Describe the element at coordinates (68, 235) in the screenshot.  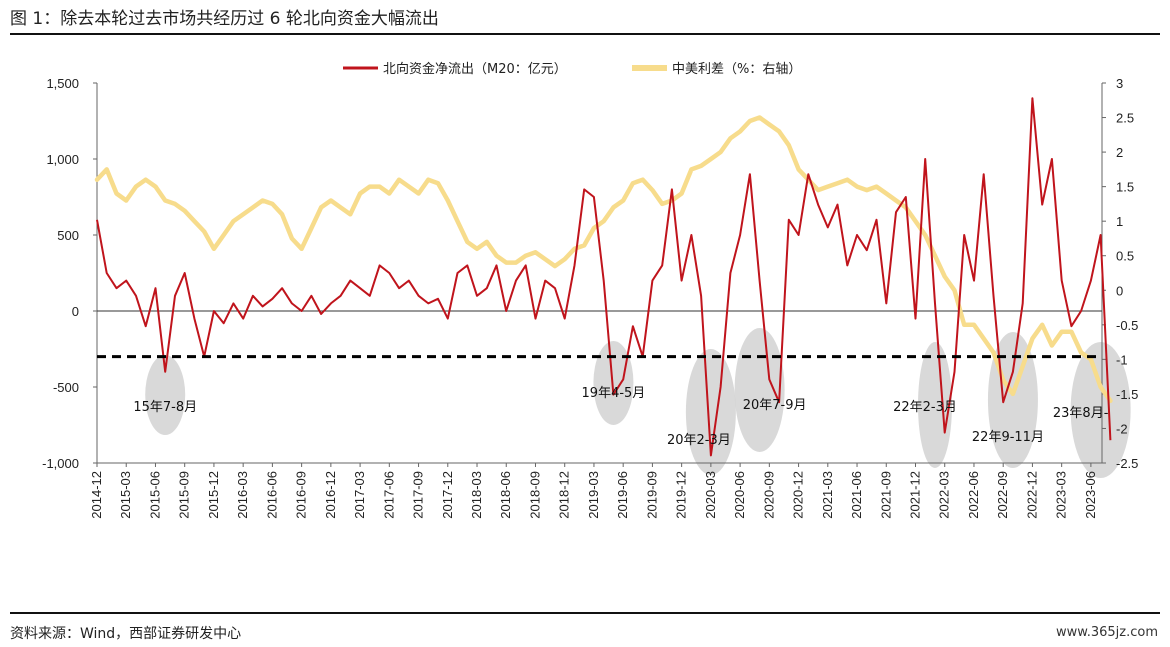
I see `left-tick-label: 500` at that location.